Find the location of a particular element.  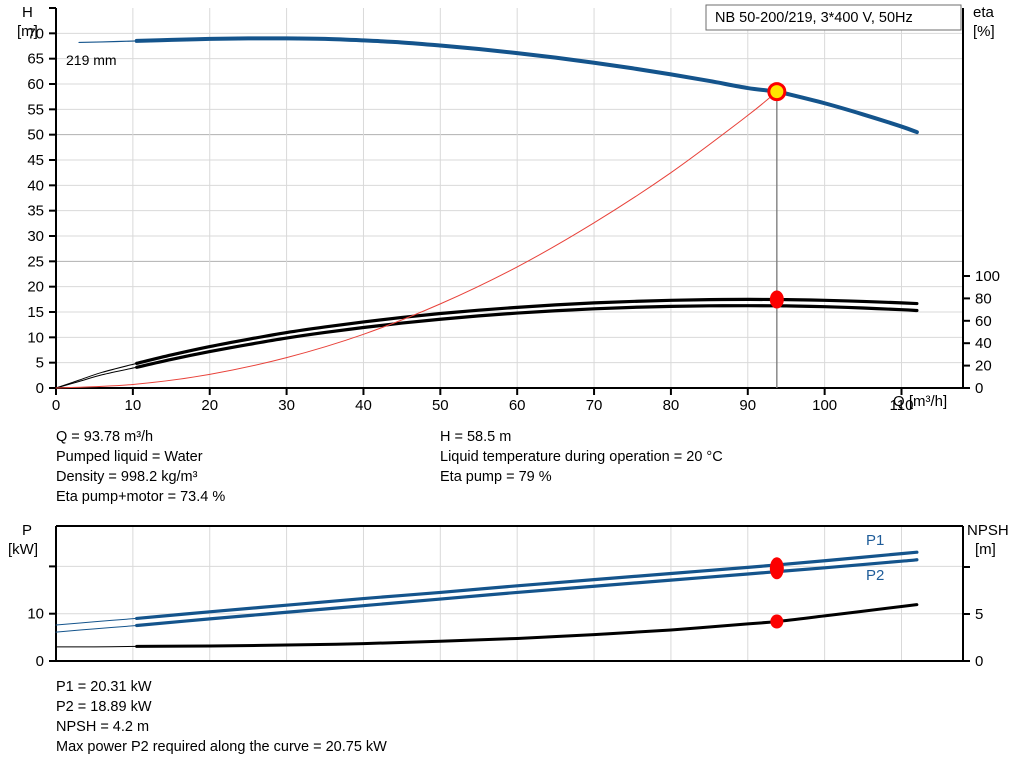

top-x-tick-label: 40 is located at coordinates (363, 405).